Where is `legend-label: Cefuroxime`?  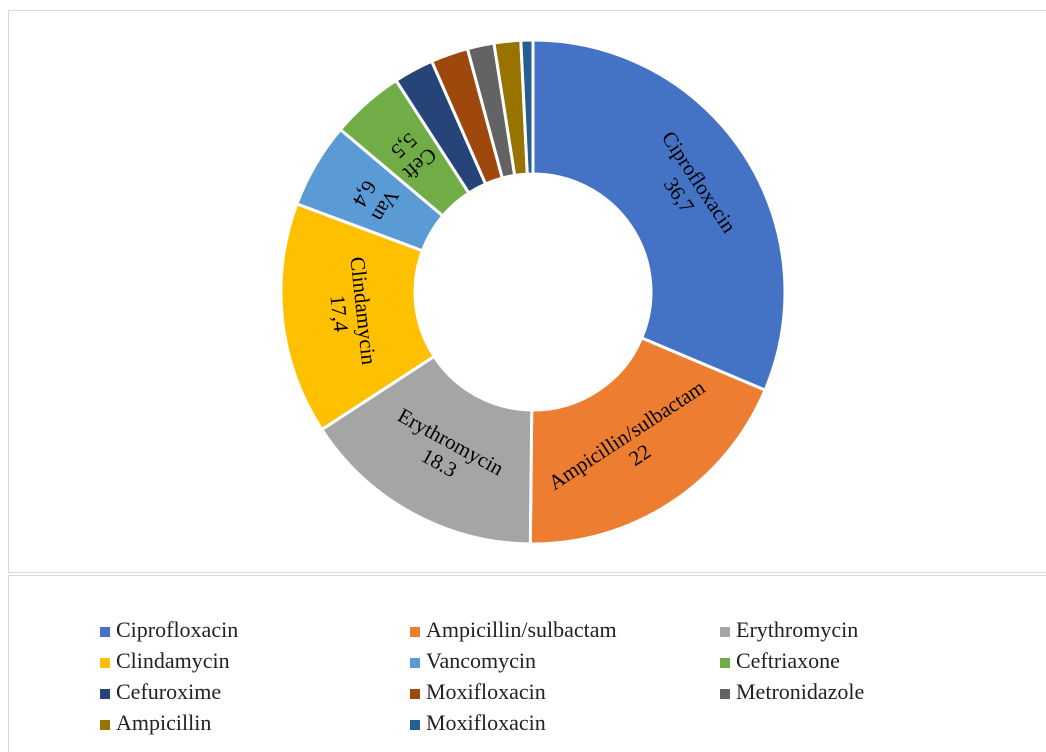
legend-label: Cefuroxime is located at coordinates (168, 691).